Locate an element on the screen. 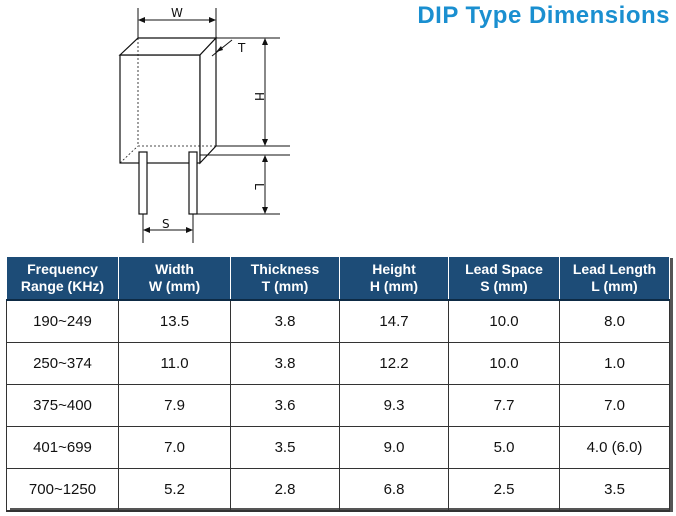 The image size is (676, 516). cell-width: 5.2 is located at coordinates (174, 490).